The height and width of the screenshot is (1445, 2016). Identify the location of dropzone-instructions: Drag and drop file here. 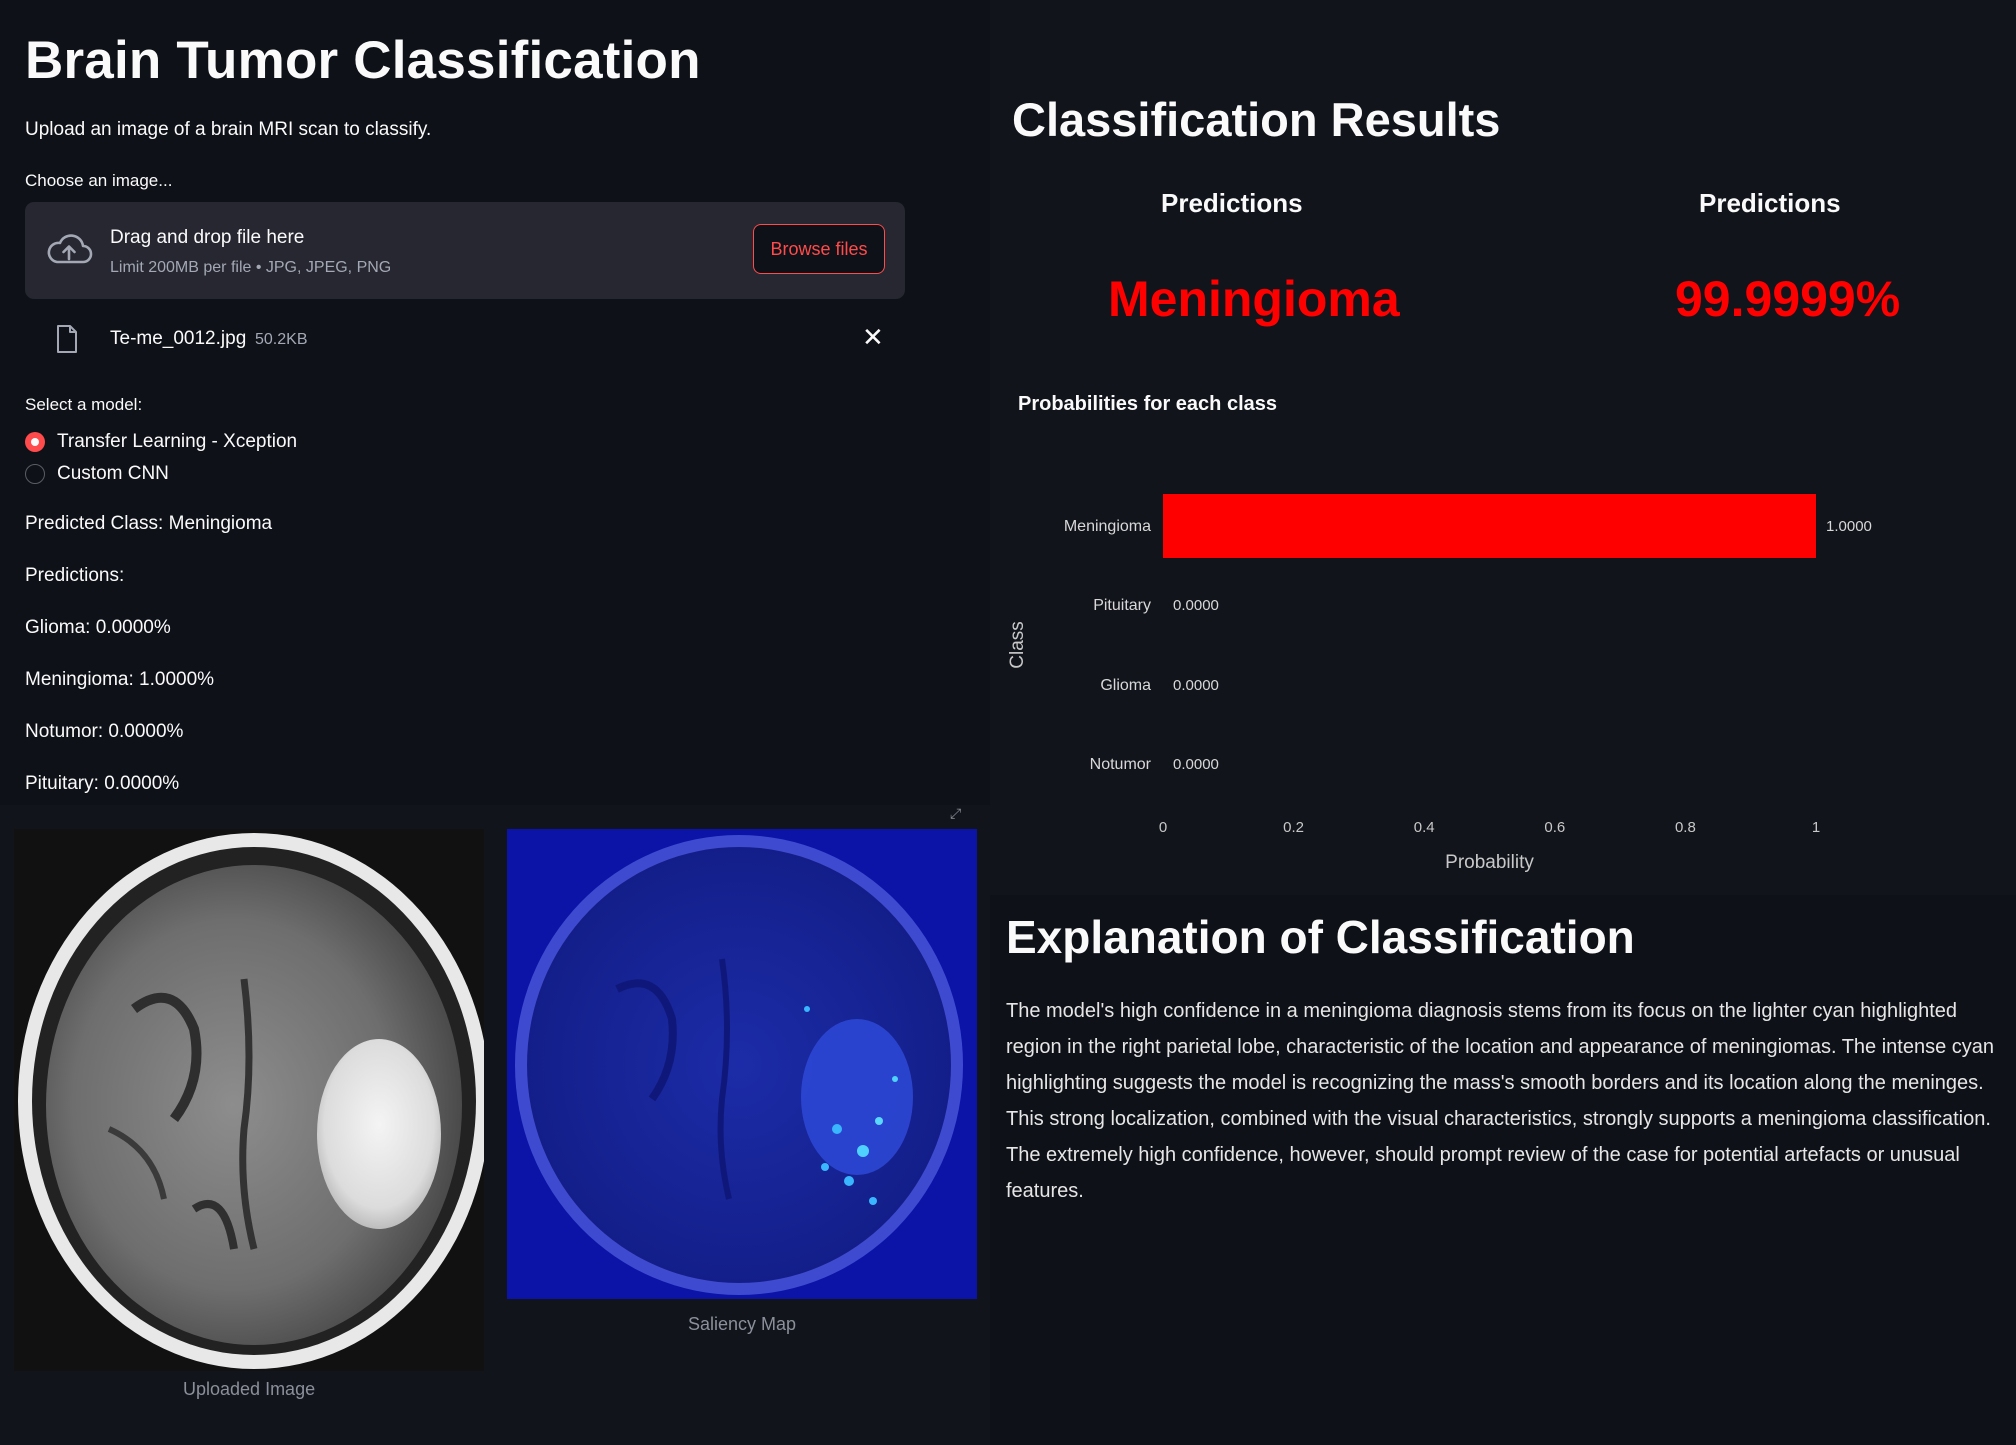
(207, 237).